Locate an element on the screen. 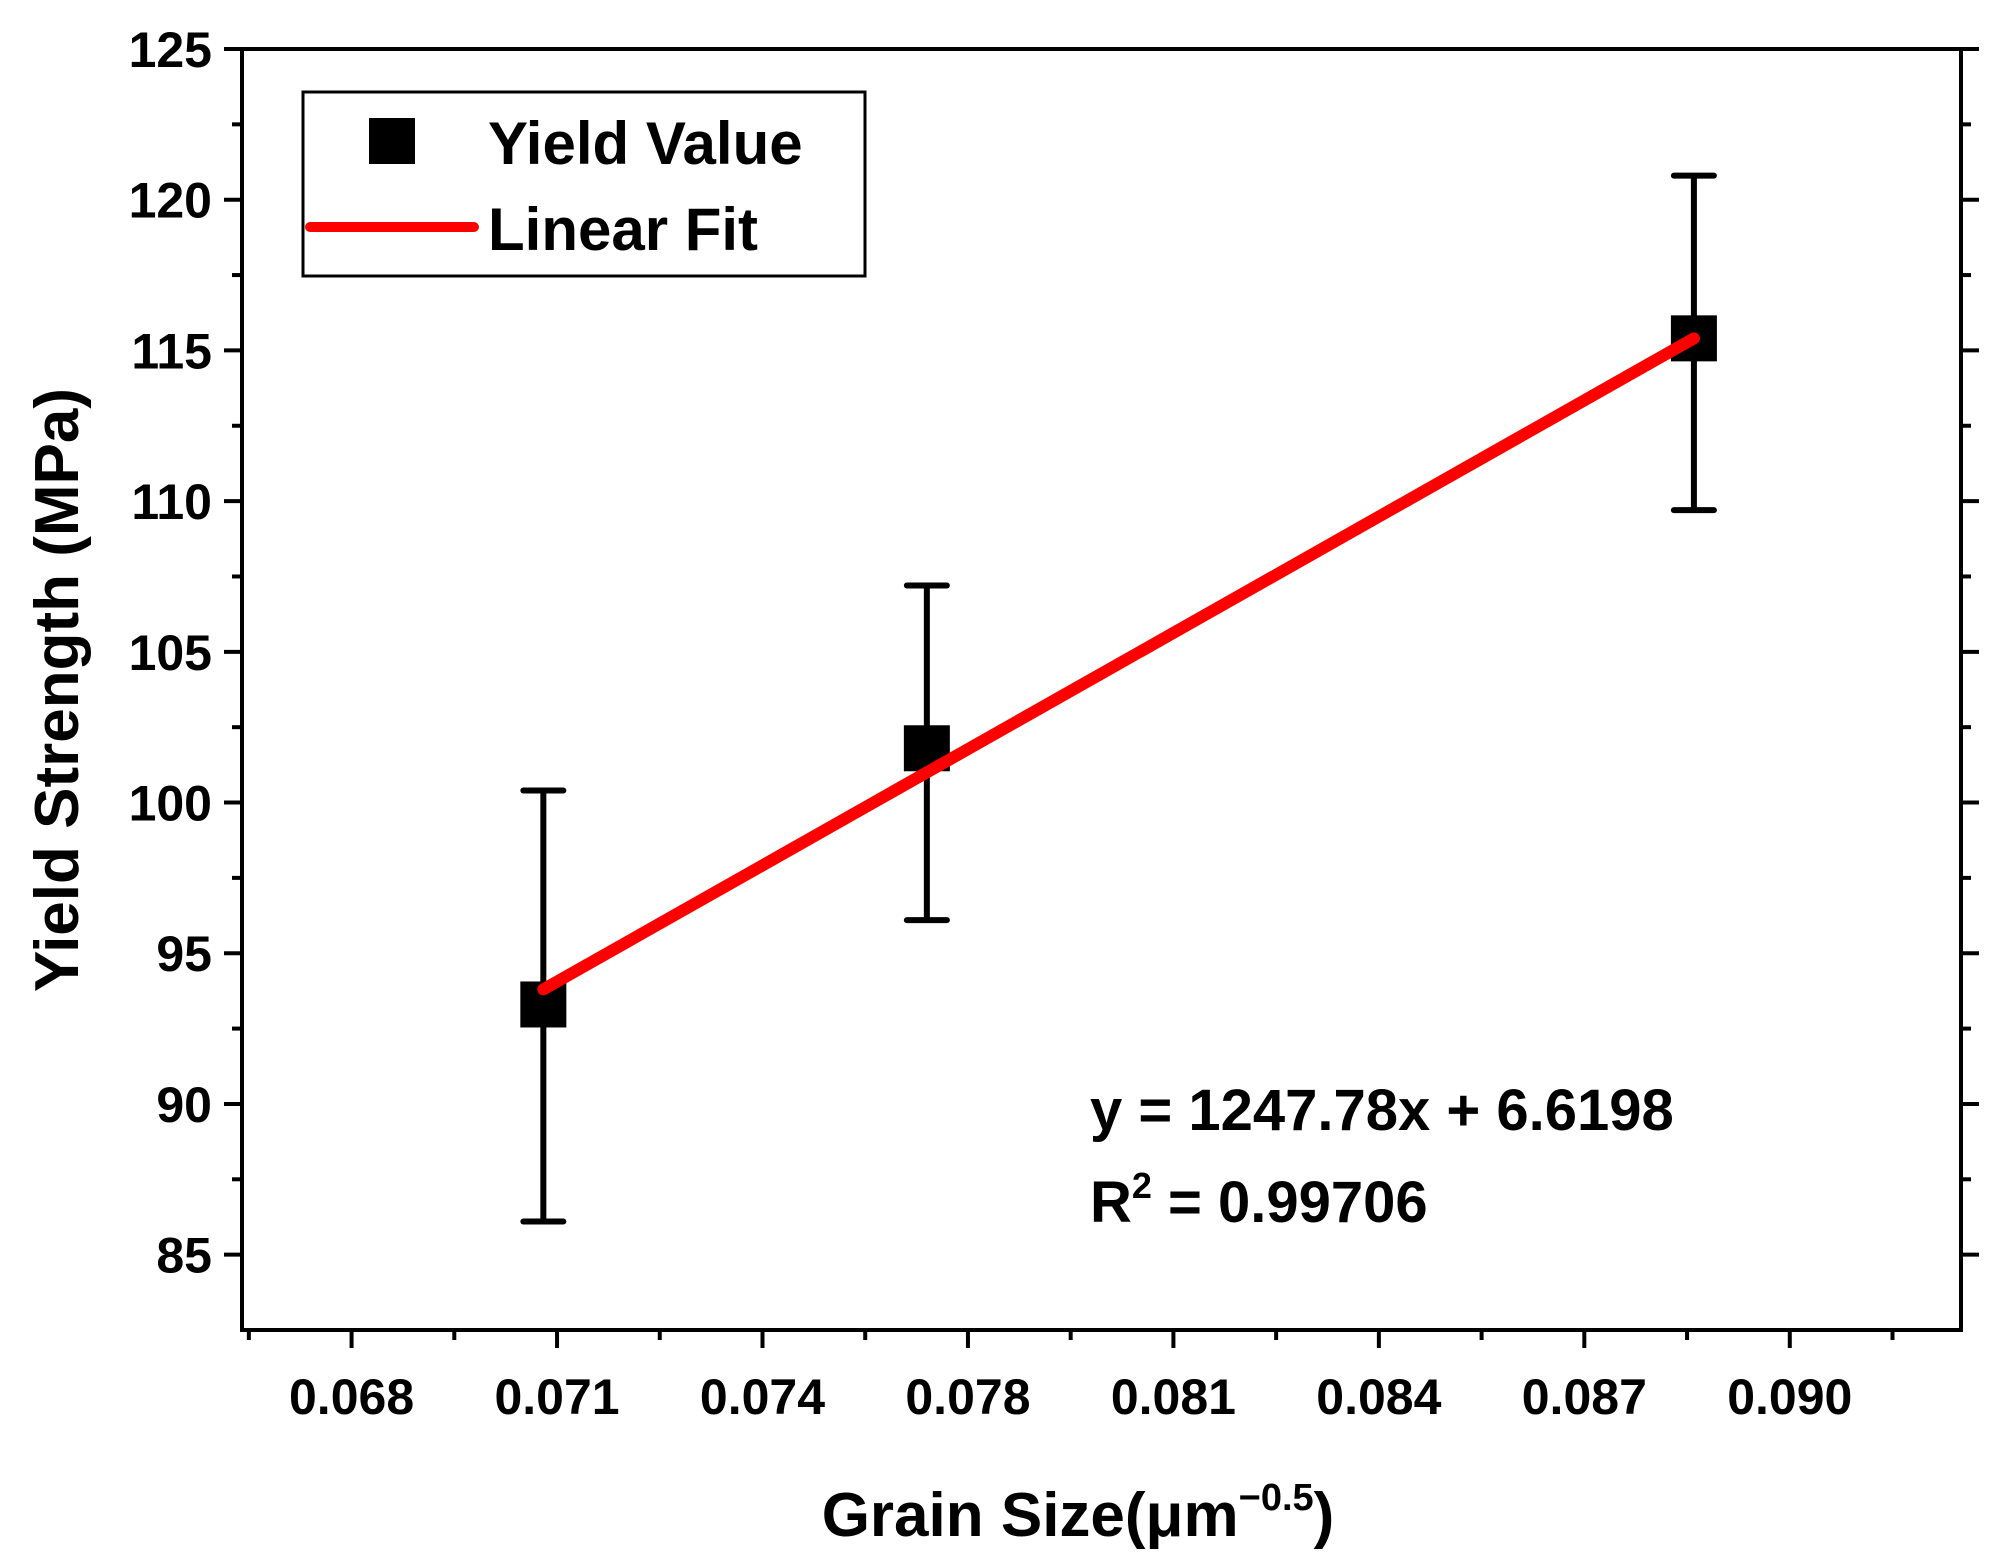 The width and height of the screenshot is (2008, 1567). y-tick-label: 125 is located at coordinates (170, 50).